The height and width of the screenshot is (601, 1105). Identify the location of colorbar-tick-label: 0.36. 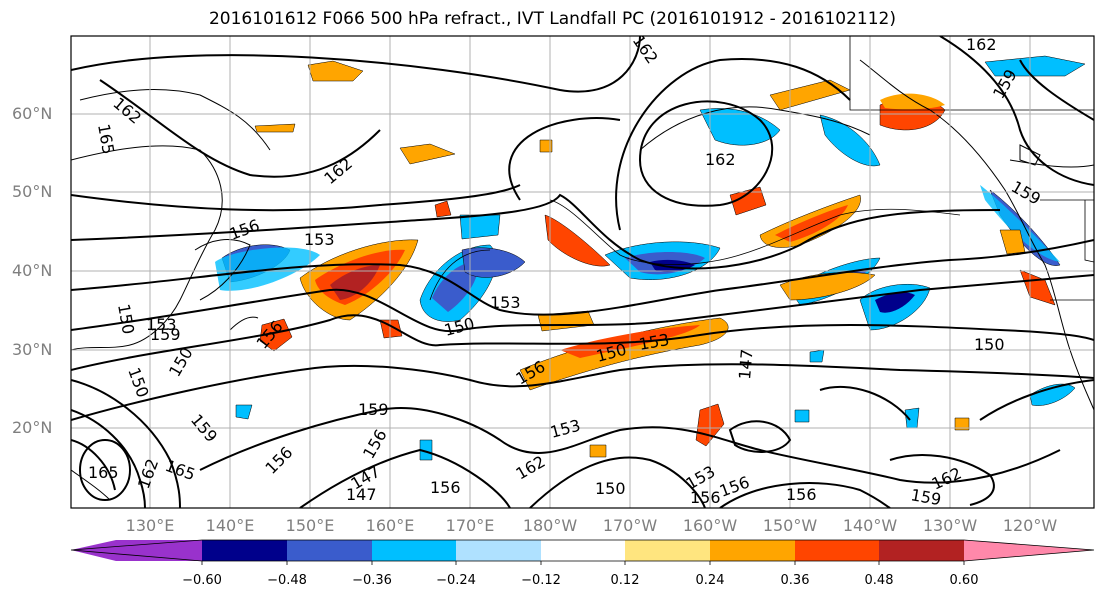
(795, 580).